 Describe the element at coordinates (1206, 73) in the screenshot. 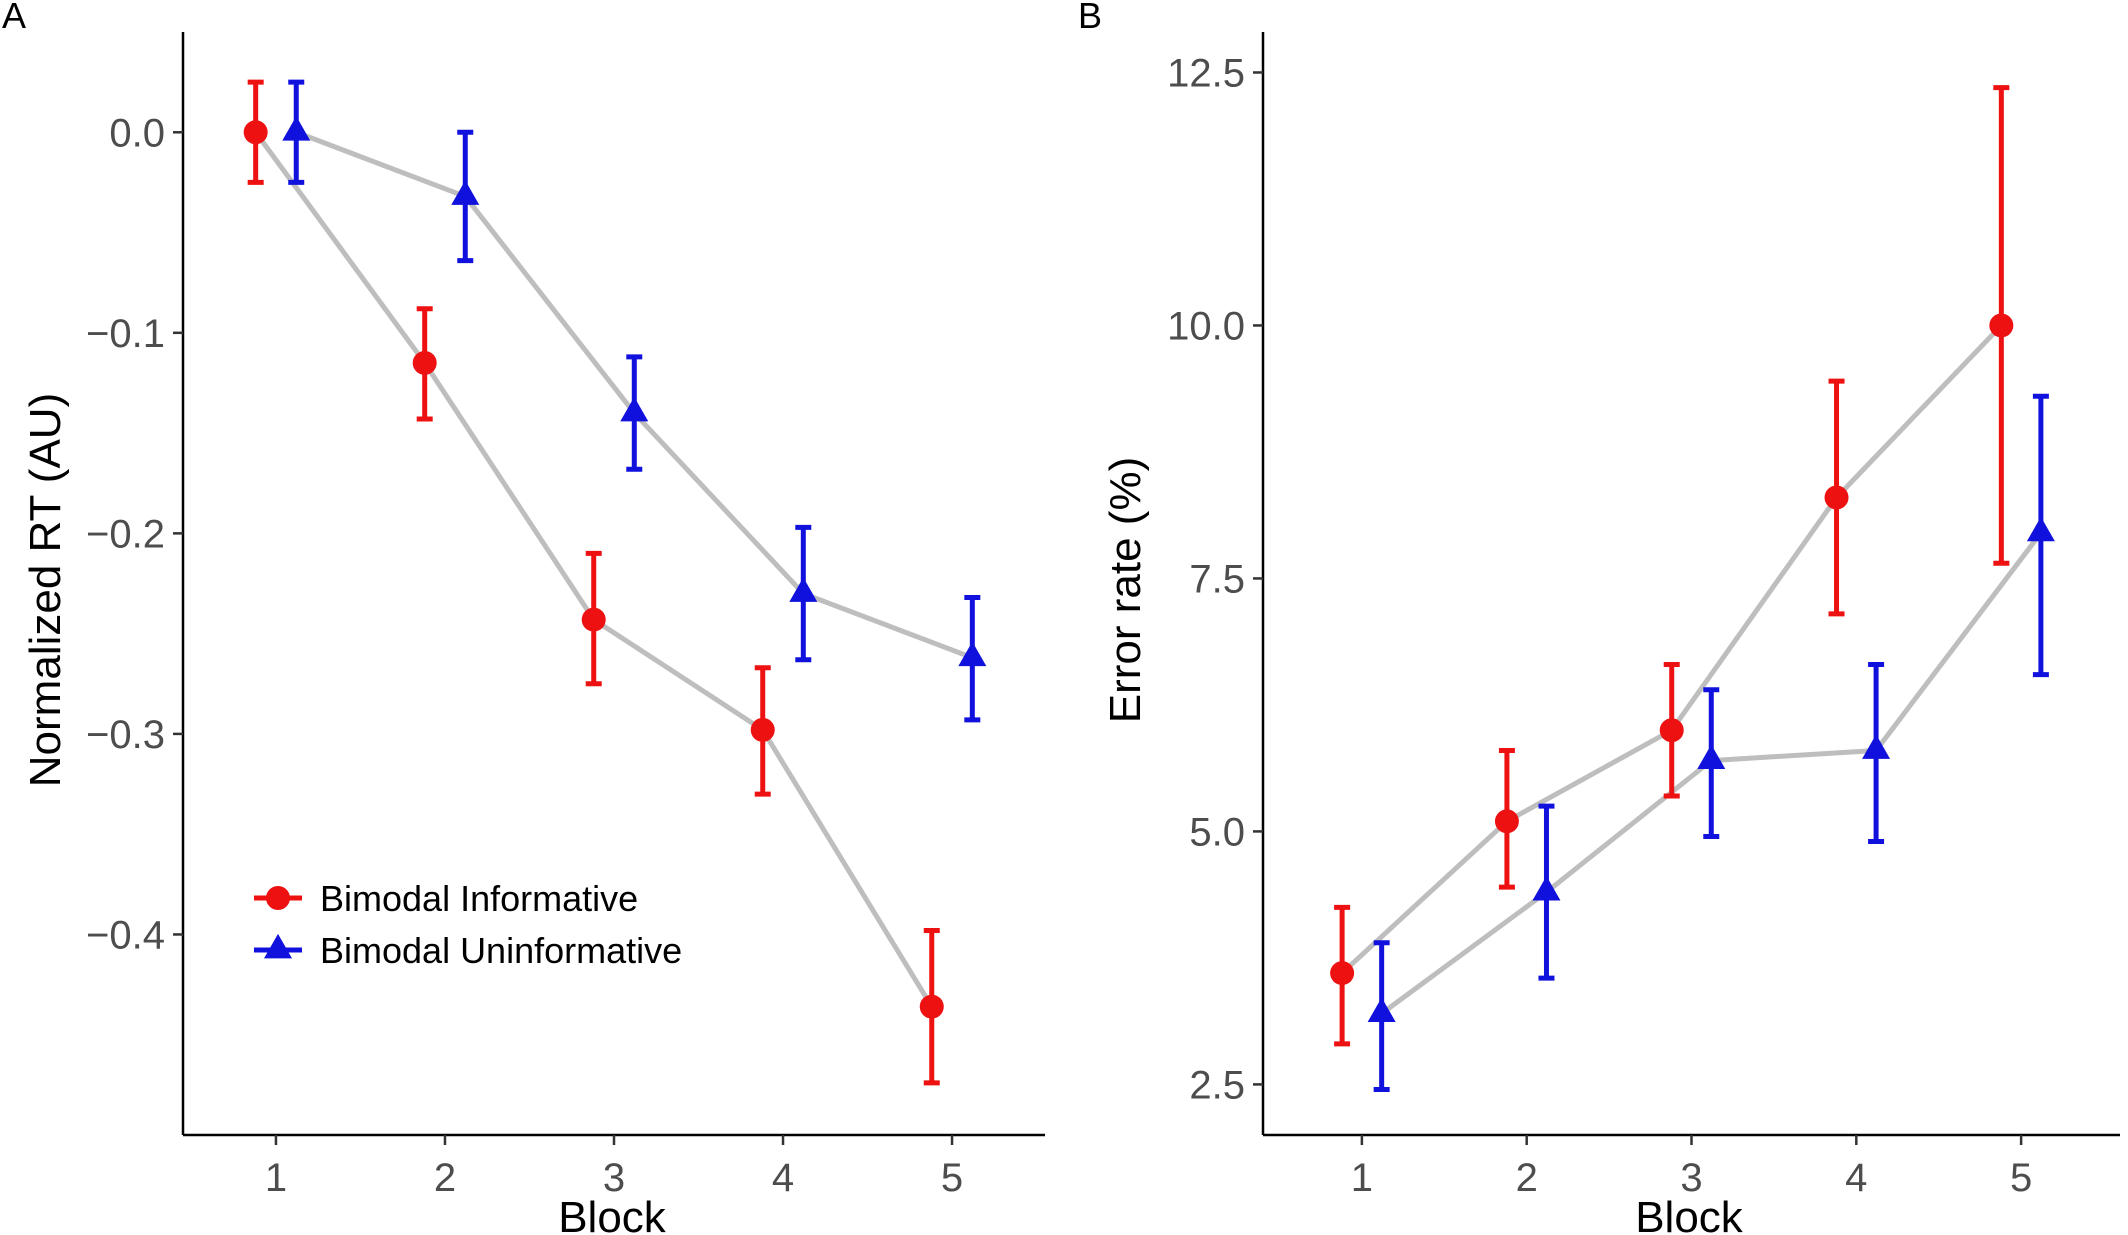

I see `y-tick-label: 12.5` at that location.